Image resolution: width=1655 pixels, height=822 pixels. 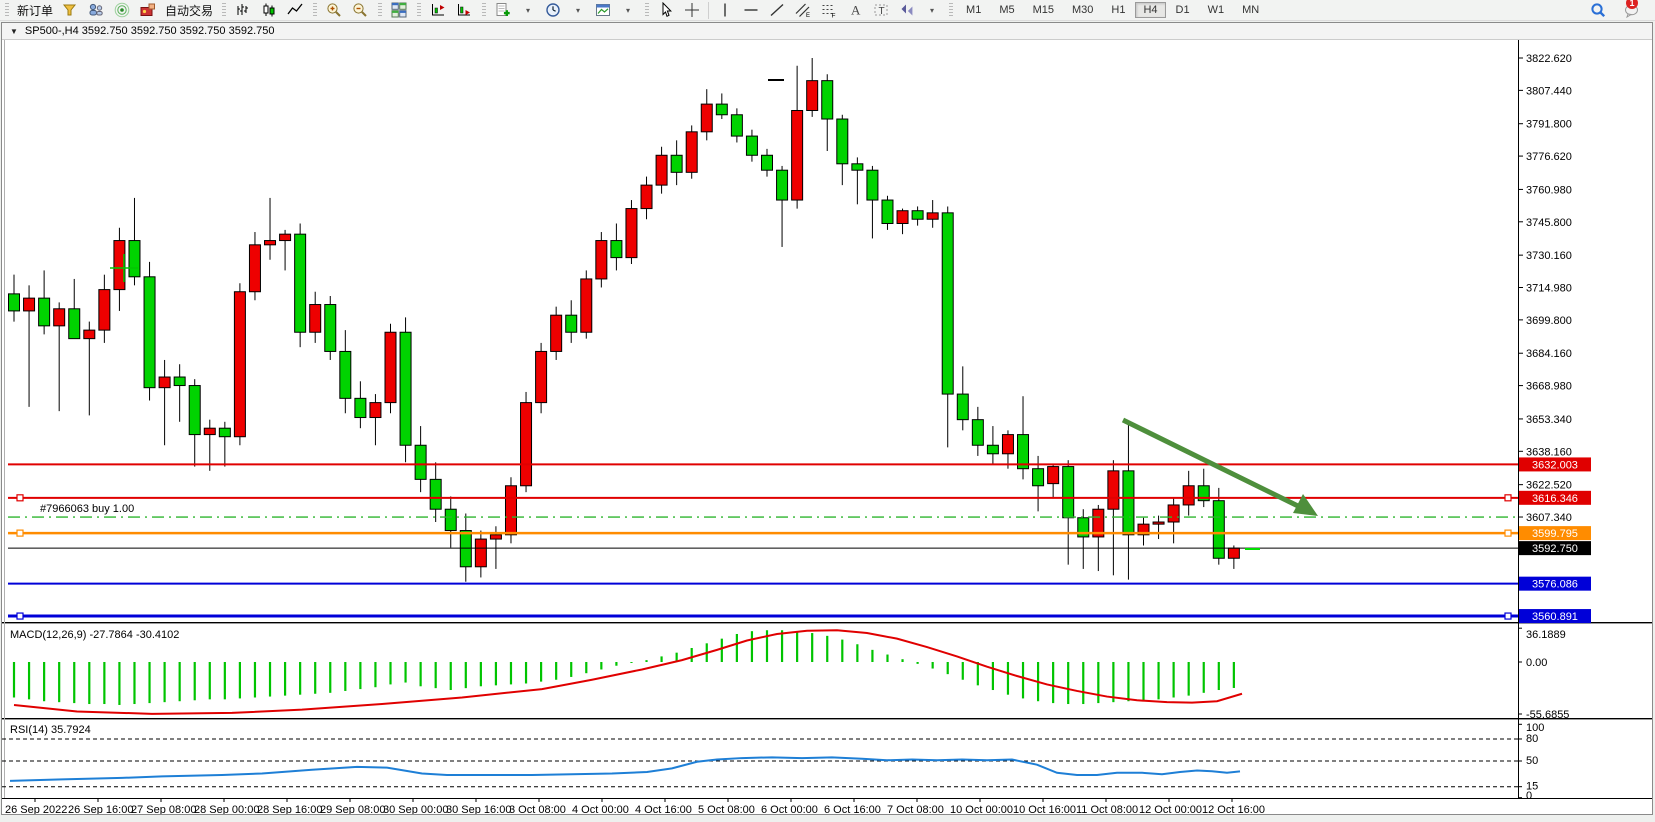 I want to click on price-badge-label: 3599.795, so click(x=1555, y=534).